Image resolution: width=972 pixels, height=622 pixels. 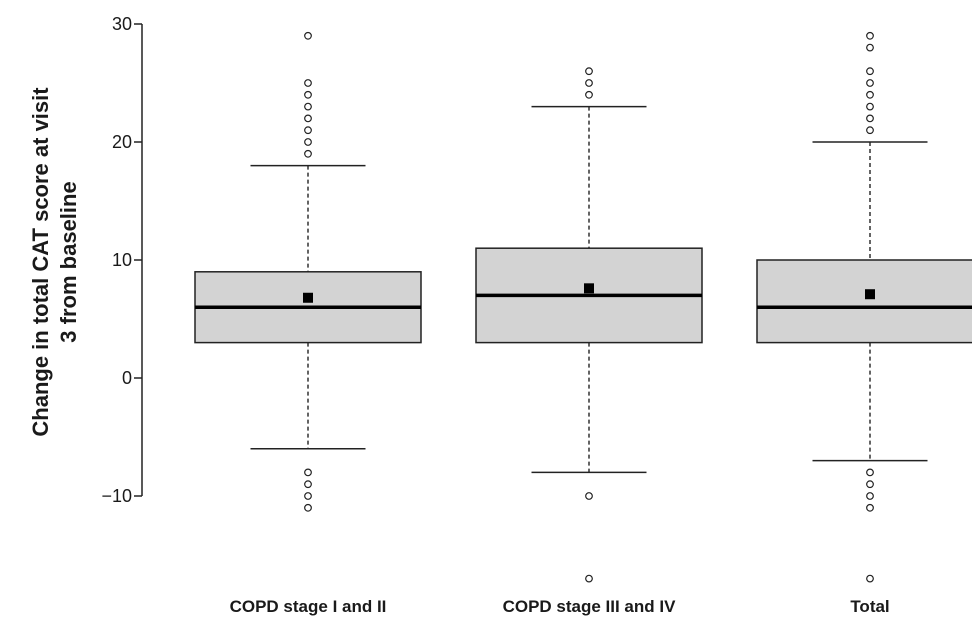 I want to click on y-tick-label-1: 0, so click(x=127, y=378).